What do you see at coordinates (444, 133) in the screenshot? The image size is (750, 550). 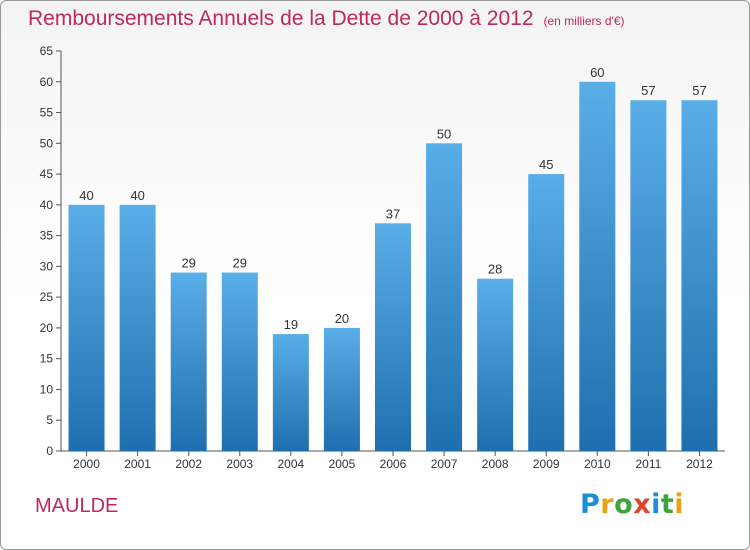 I see `data-label: 50` at bounding box center [444, 133].